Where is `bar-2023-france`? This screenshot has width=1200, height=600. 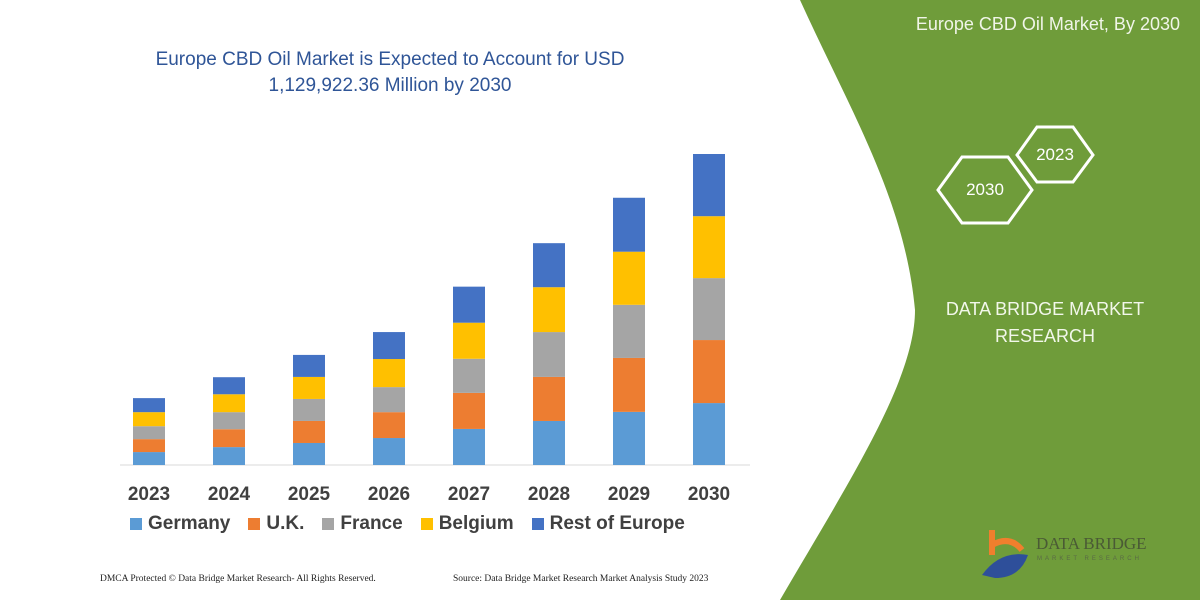
bar-2023-france is located at coordinates (149, 433).